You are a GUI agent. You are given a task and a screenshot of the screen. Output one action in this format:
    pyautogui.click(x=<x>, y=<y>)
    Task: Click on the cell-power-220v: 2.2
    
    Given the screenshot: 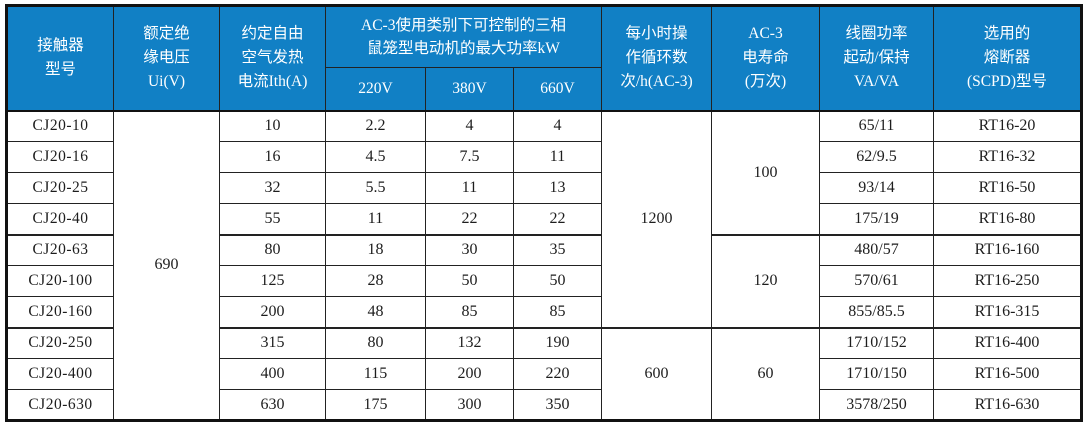 What is the action you would take?
    pyautogui.click(x=375, y=126)
    